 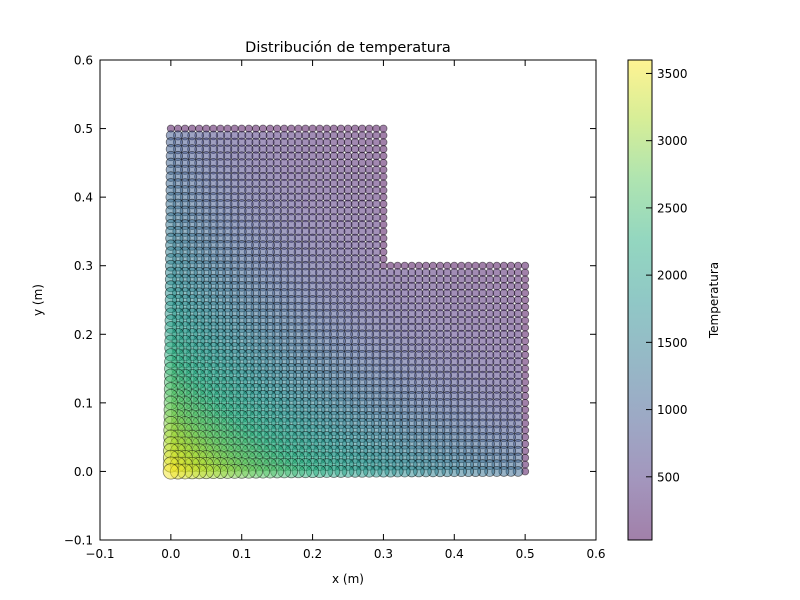 I want to click on y-tick-label: 0.0, so click(x=83, y=472).